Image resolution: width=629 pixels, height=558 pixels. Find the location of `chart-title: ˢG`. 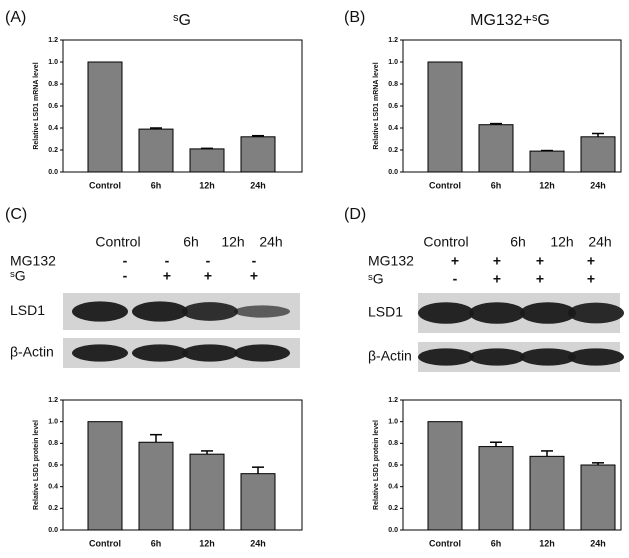

chart-title: ˢG is located at coordinates (182, 20).